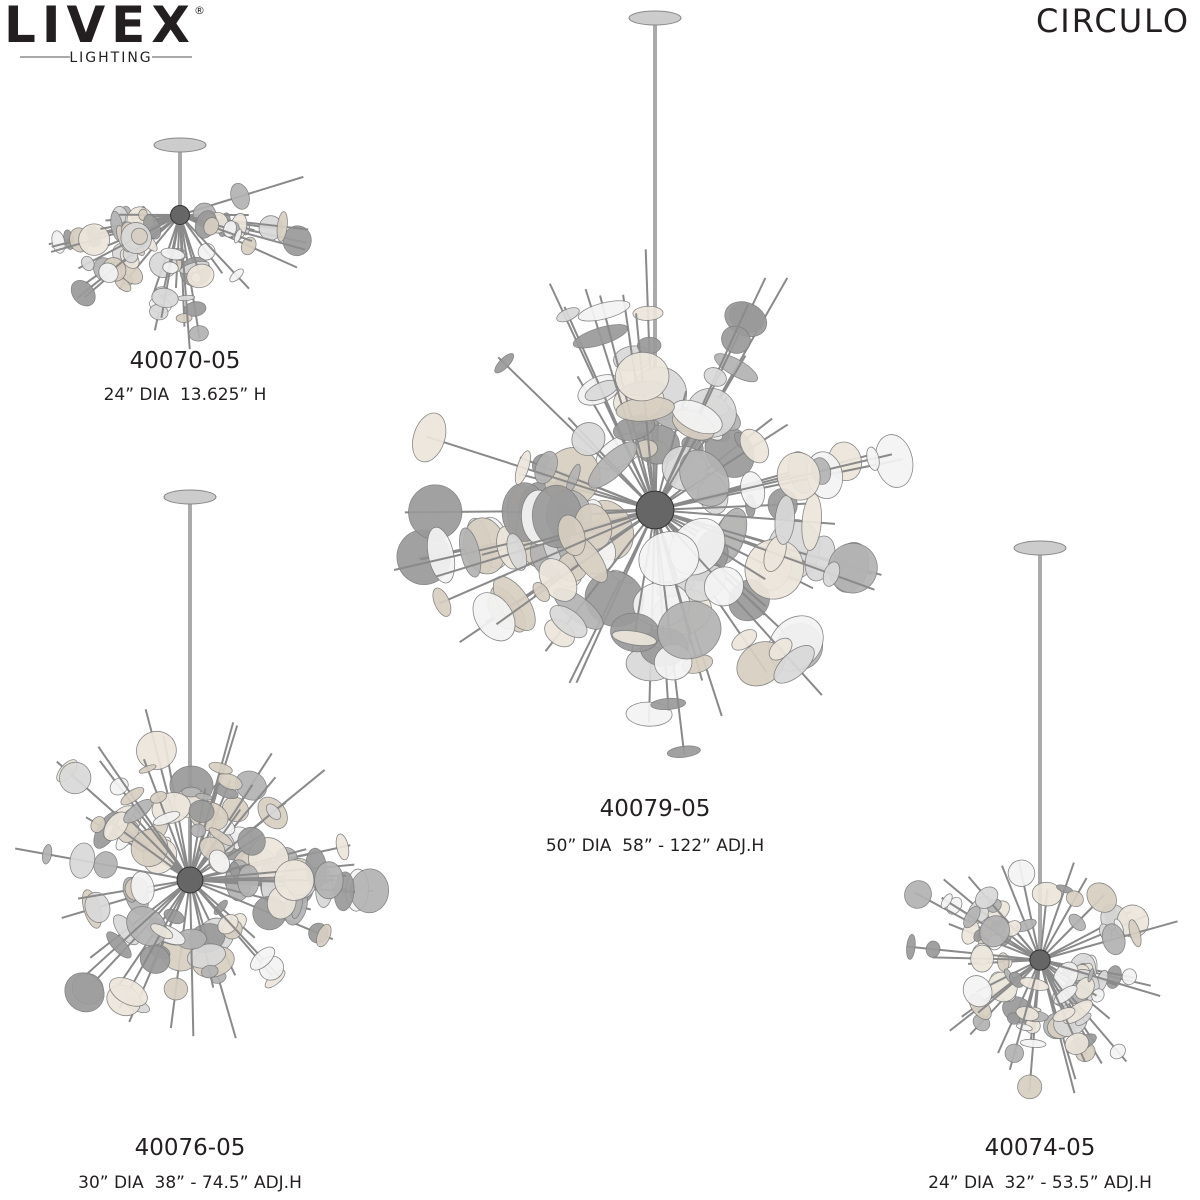  Describe the element at coordinates (655, 846) in the screenshot. I see `dimensions: 50” DIA 58” - 122” ADJ.H` at that location.